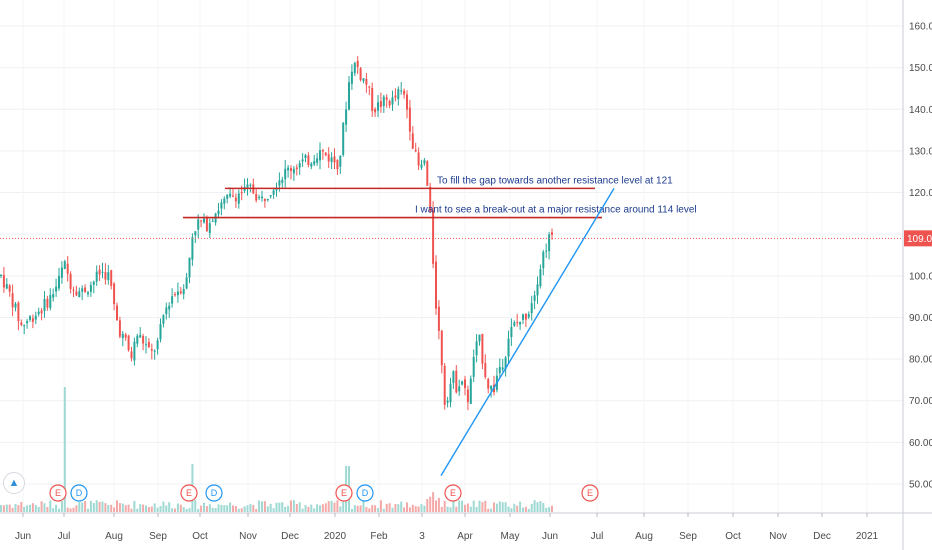 Image resolution: width=932 pixels, height=550 pixels. Describe the element at coordinates (422, 536) in the screenshot. I see `x-tick-label: 3` at that location.